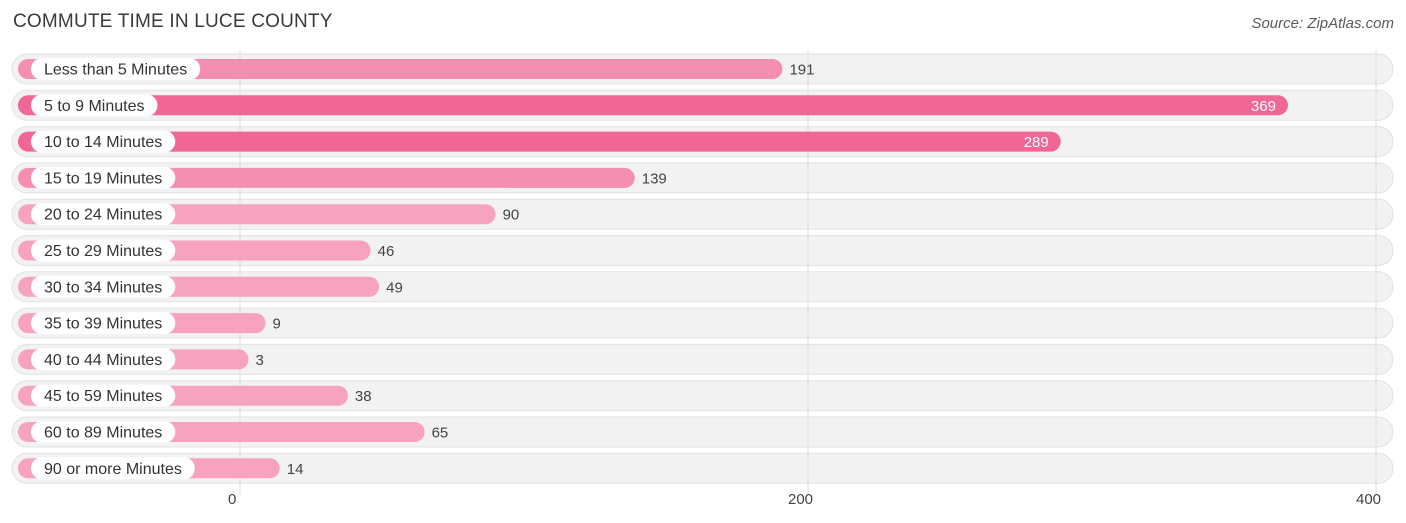 The width and height of the screenshot is (1406, 523). I want to click on category-label: Less than 5 Minutes, so click(115, 70).